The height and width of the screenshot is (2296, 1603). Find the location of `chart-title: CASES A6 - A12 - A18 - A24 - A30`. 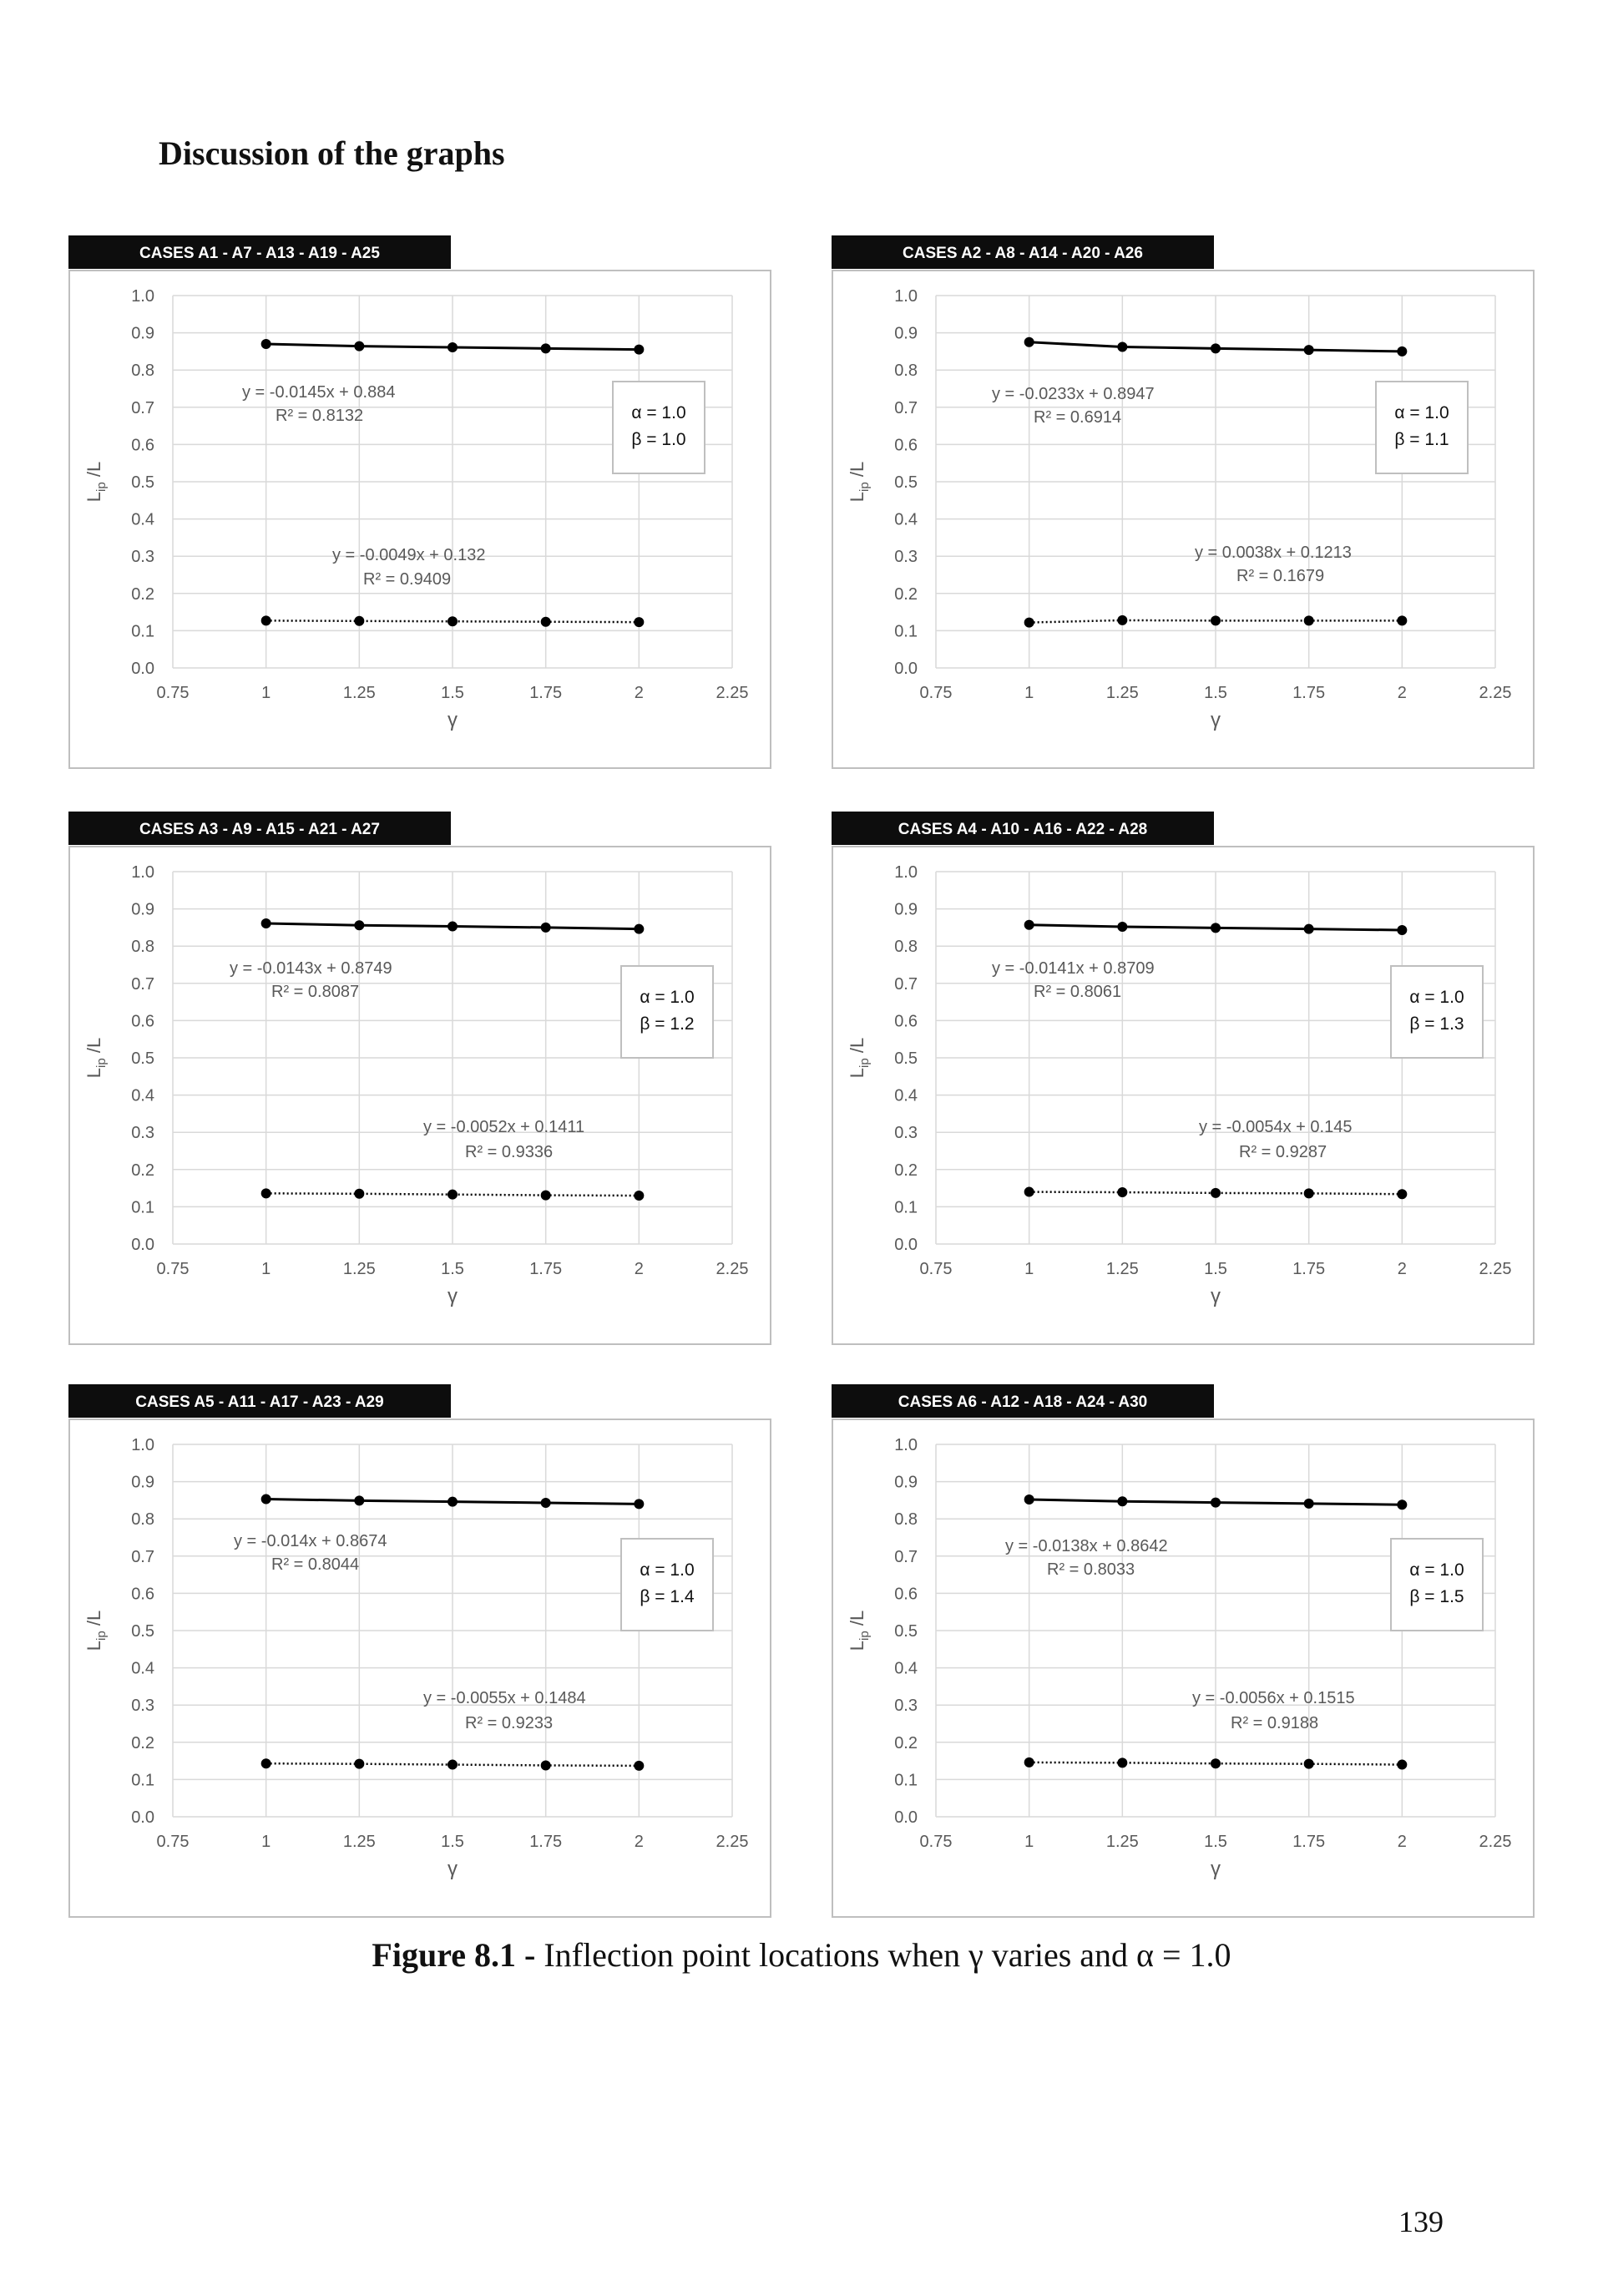

chart-title: CASES A6 - A12 - A18 - A24 - A30 is located at coordinates (1022, 1402).